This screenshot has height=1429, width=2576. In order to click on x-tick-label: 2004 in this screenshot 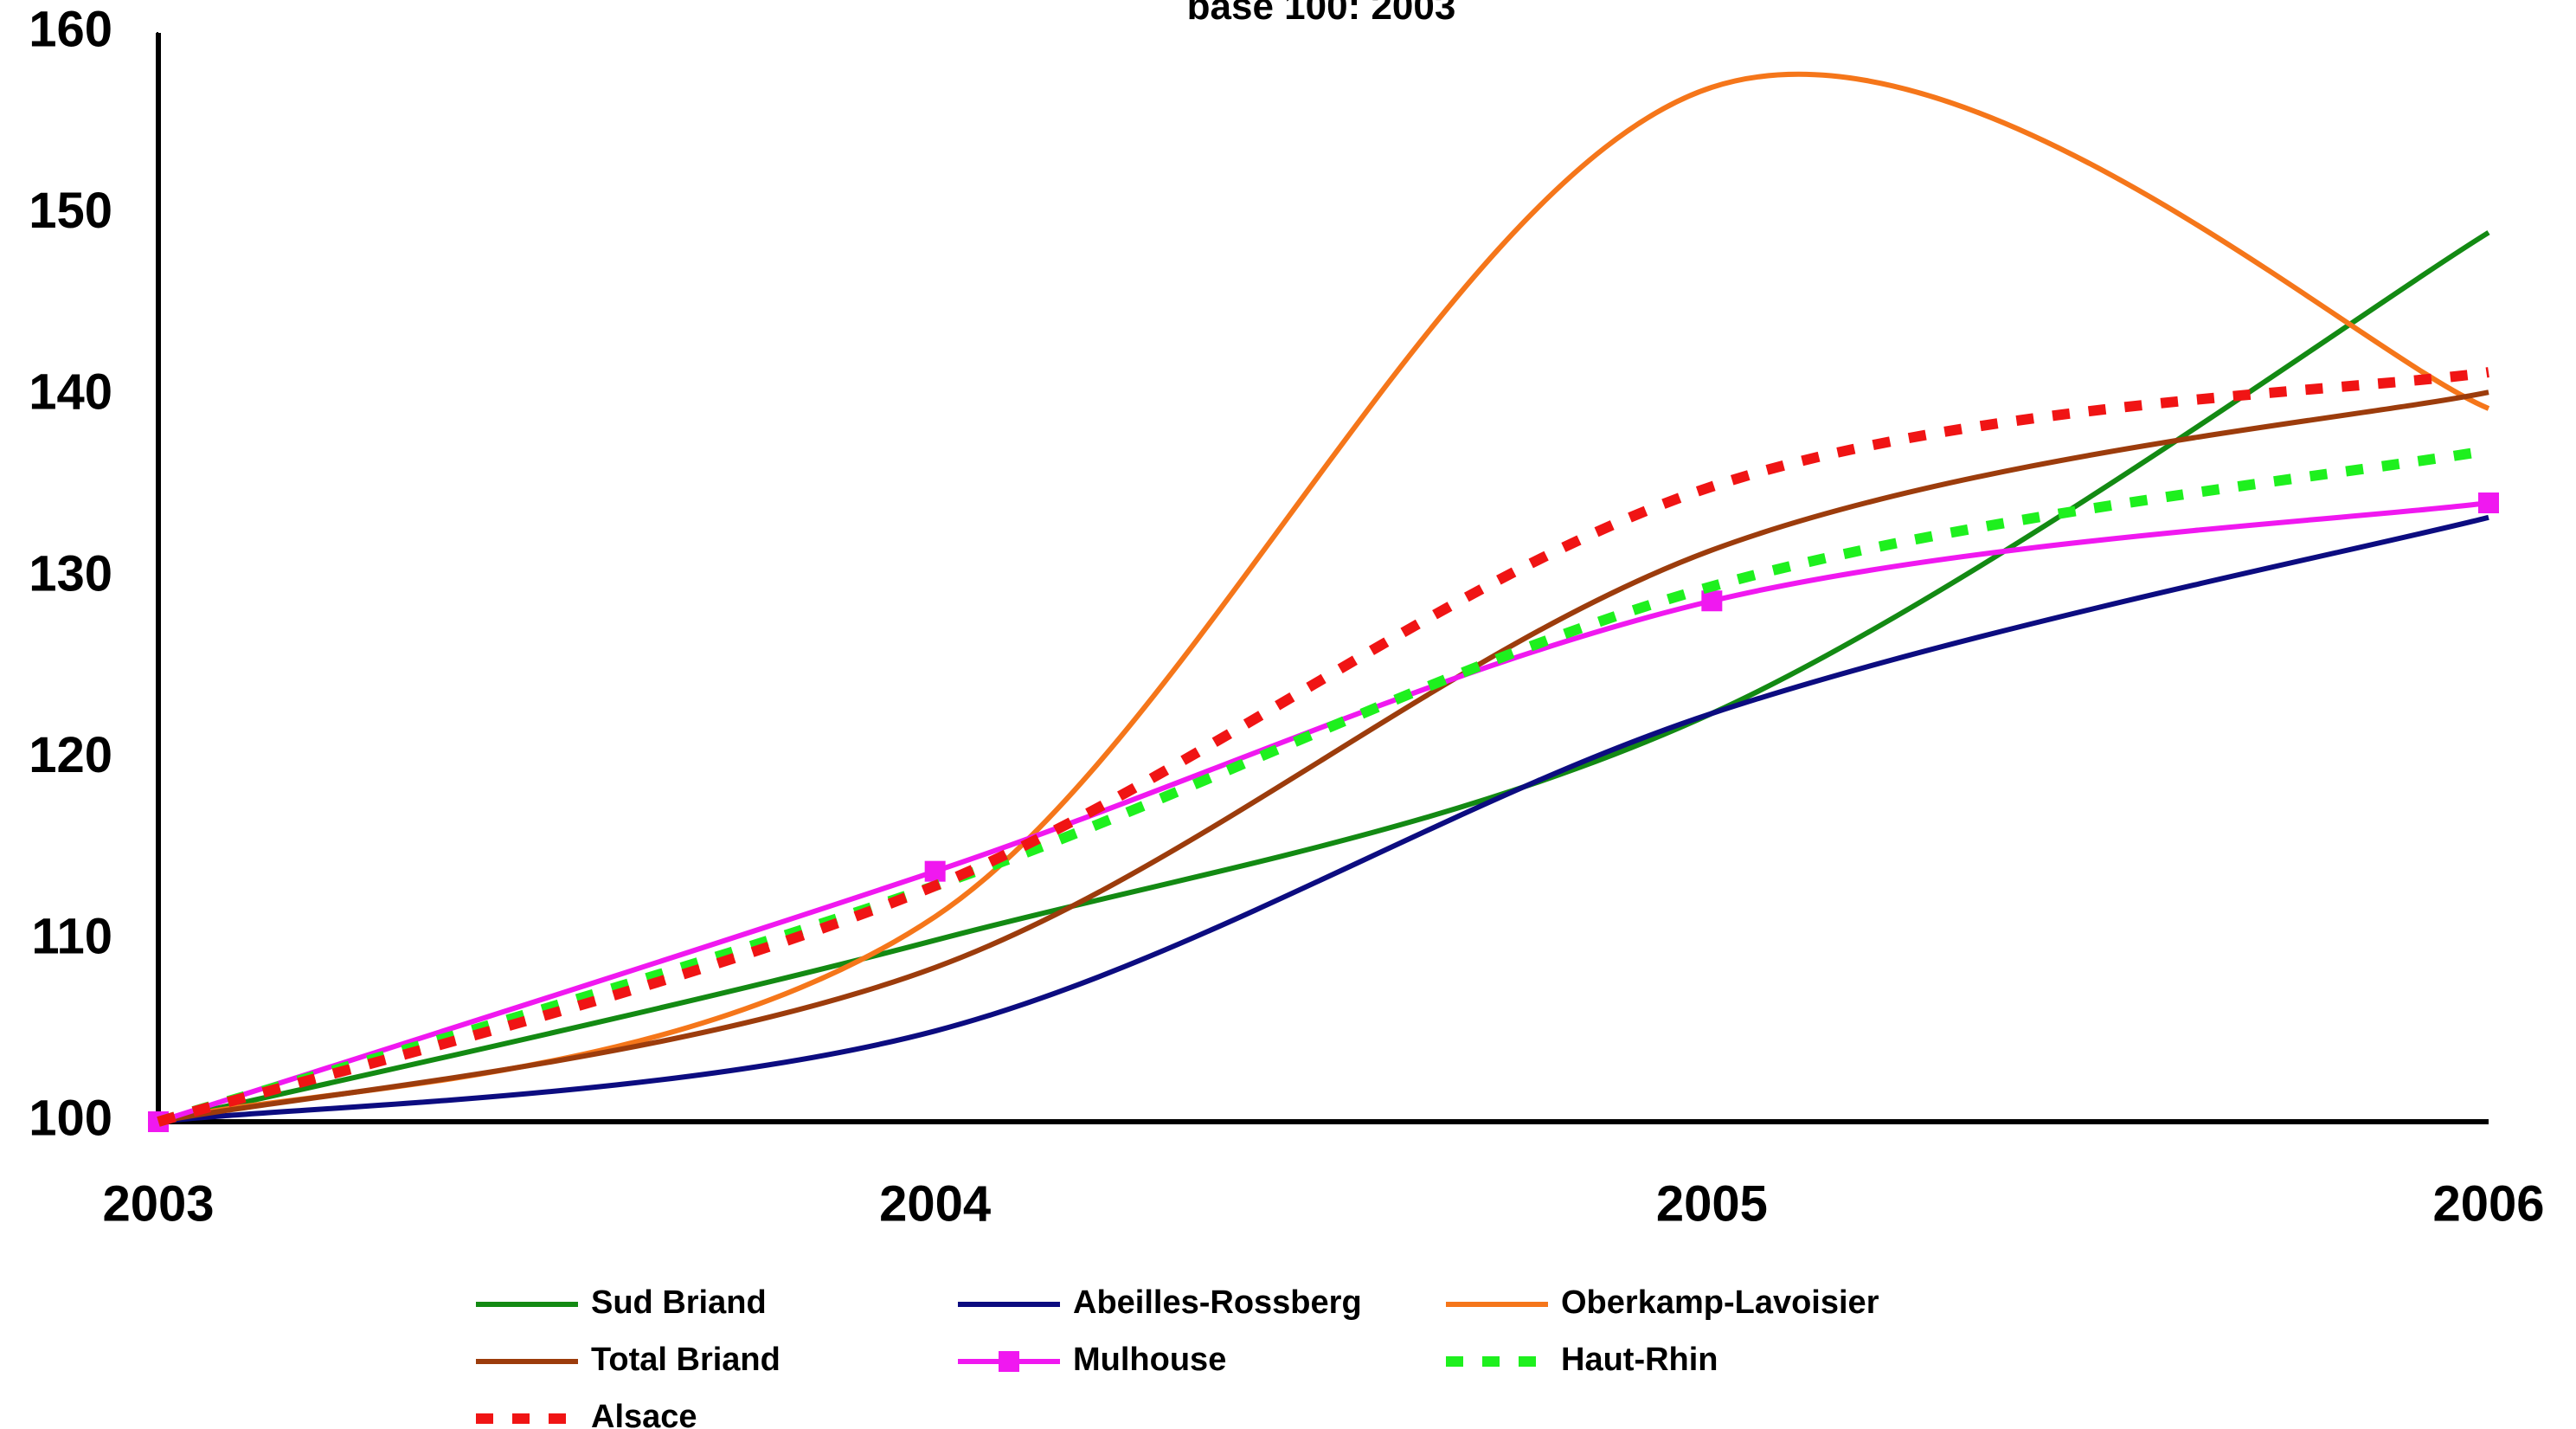, I will do `click(935, 1203)`.